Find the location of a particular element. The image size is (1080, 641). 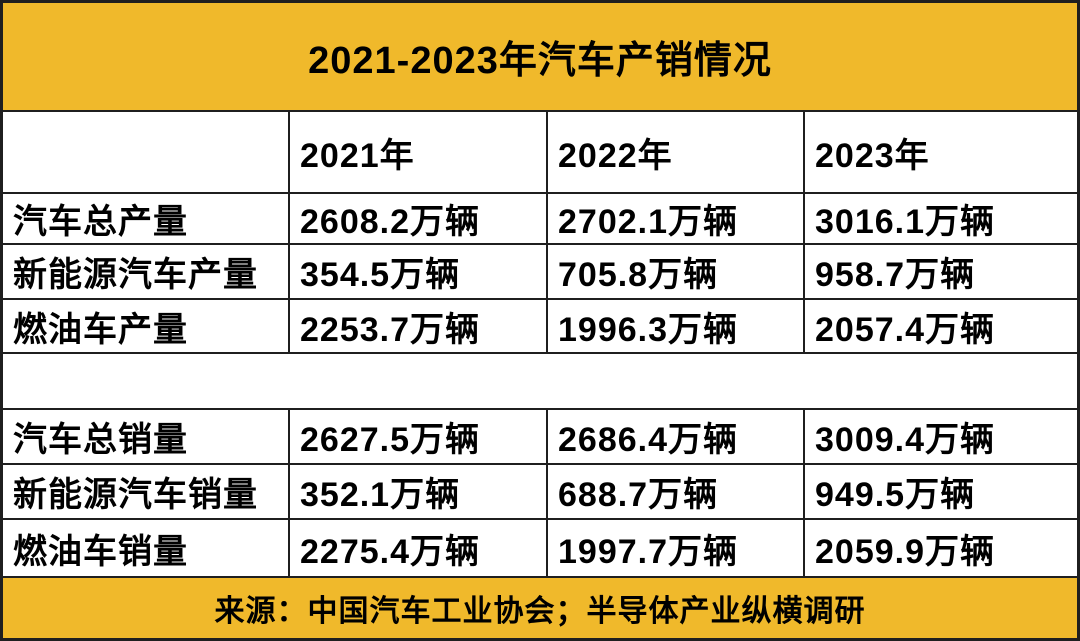

cell-total-production-2022: 2702.1万辆 is located at coordinates (676, 219).